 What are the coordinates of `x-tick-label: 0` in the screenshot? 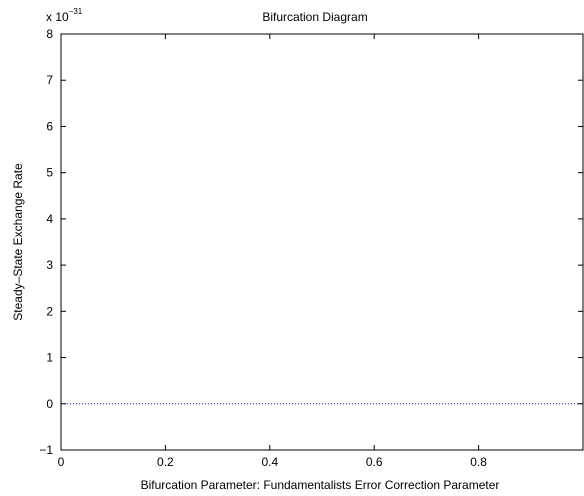 It's located at (61, 462).